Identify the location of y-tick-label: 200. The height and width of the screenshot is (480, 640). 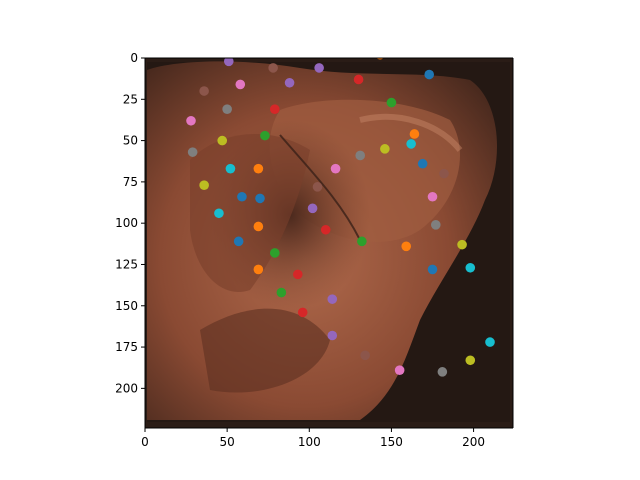
(126, 388).